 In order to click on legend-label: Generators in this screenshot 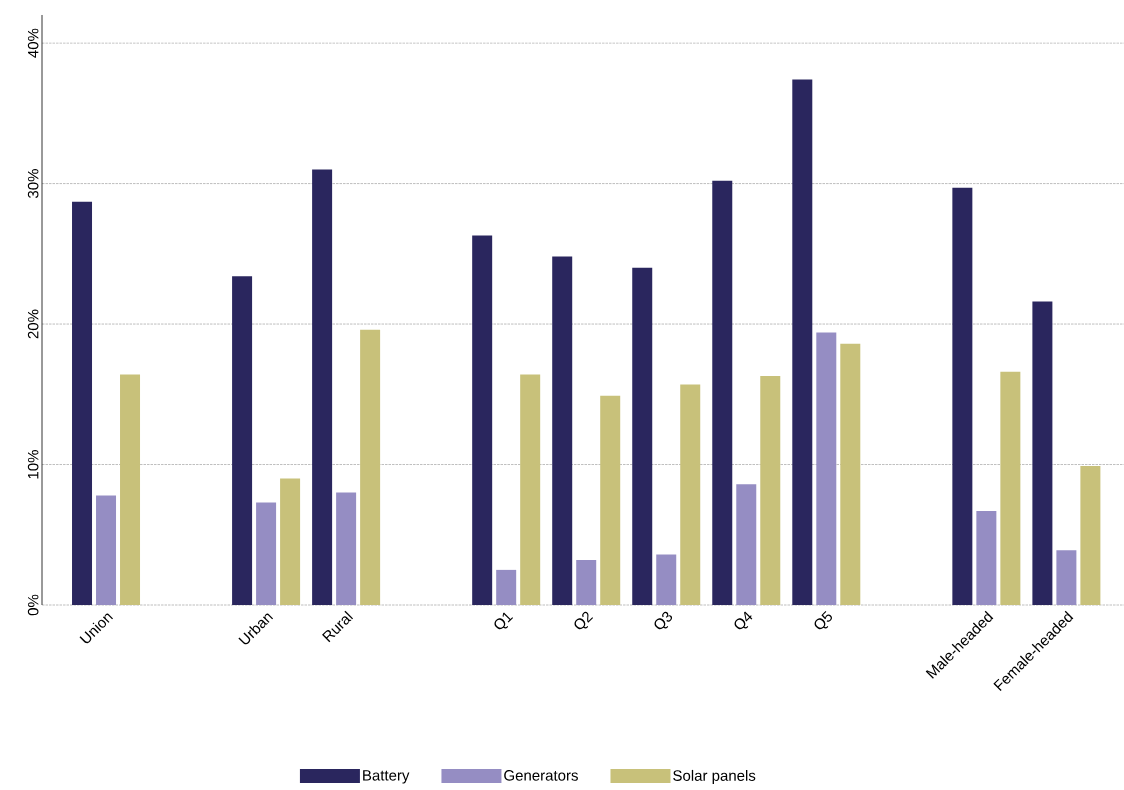, I will do `click(541, 775)`.